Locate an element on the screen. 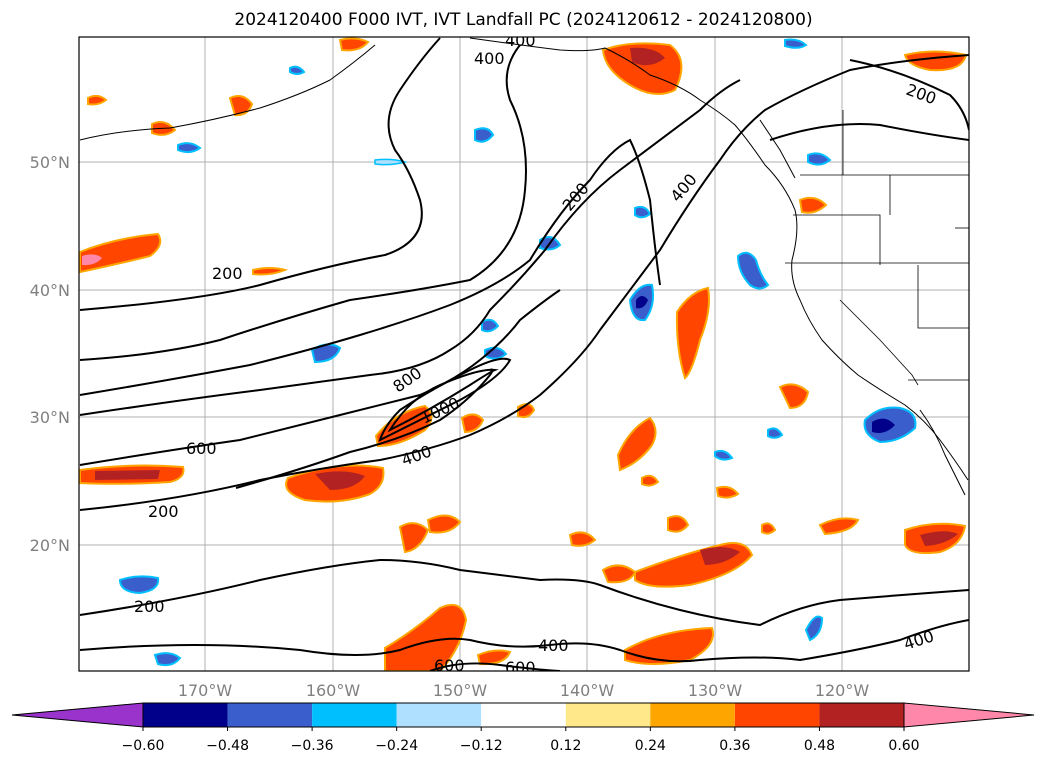 The width and height of the screenshot is (1047, 765). colorbar-tick-label: −0.12 is located at coordinates (481, 746).